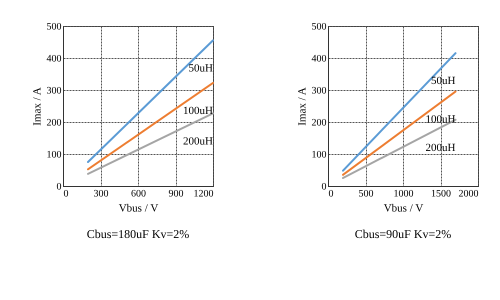 The height and width of the screenshot is (300, 500). I want to click on x-tick-label: 500, so click(366, 194).